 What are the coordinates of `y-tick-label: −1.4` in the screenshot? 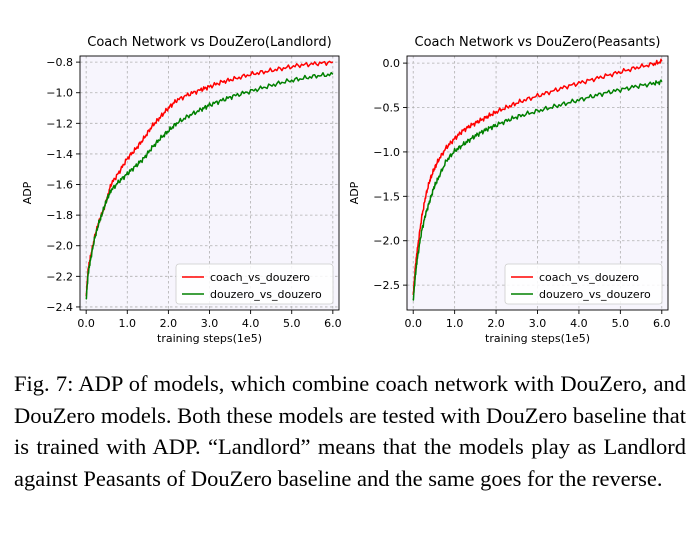 It's located at (59, 154).